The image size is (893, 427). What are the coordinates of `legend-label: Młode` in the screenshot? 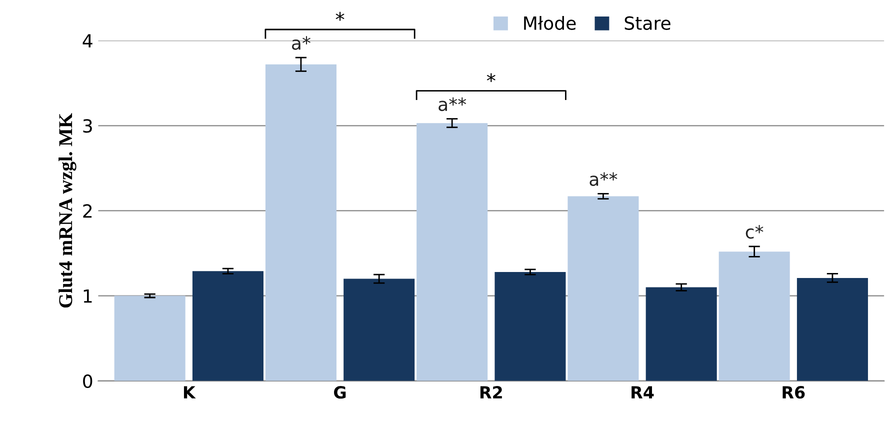 It's located at (550, 23).